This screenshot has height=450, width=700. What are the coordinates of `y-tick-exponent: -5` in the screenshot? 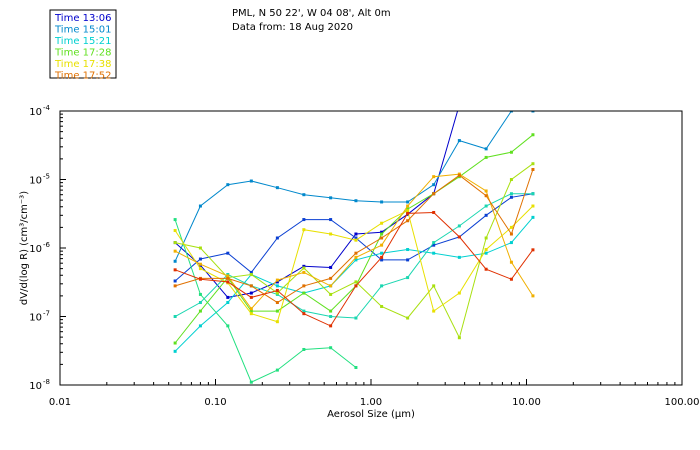 It's located at (46, 177).